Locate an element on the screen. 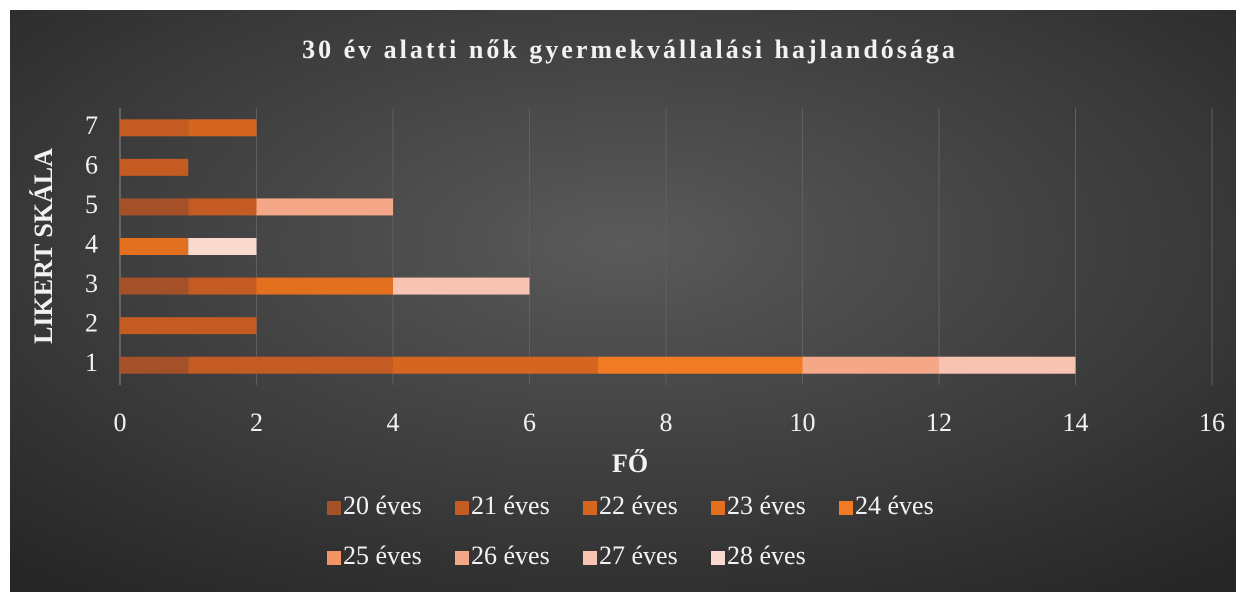 The height and width of the screenshot is (592, 1246). legend-label: 28 éves is located at coordinates (766, 555).